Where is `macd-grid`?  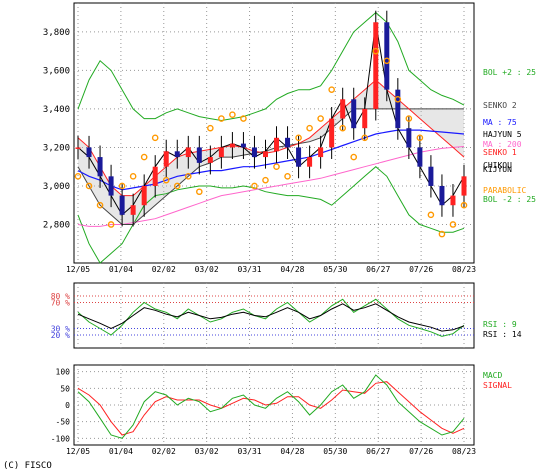 macd-grid is located at coordinates (274, 405).